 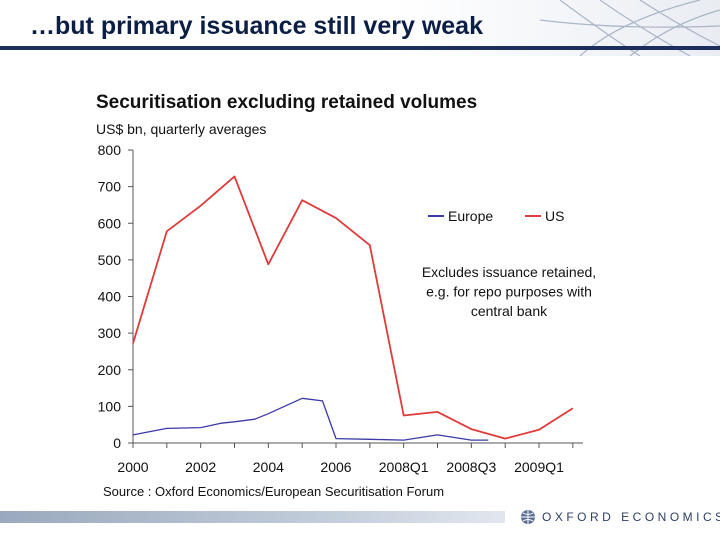 I want to click on x-tick-label: 2008Q1, so click(x=404, y=467).